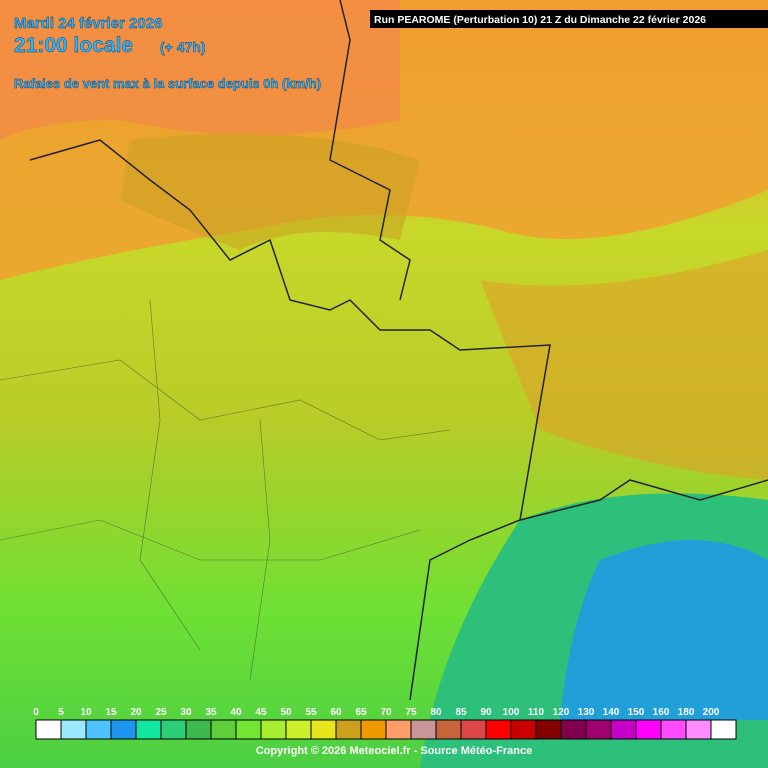 The width and height of the screenshot is (768, 768). Describe the element at coordinates (136, 712) in the screenshot. I see `scale-tick-label: 20` at that location.